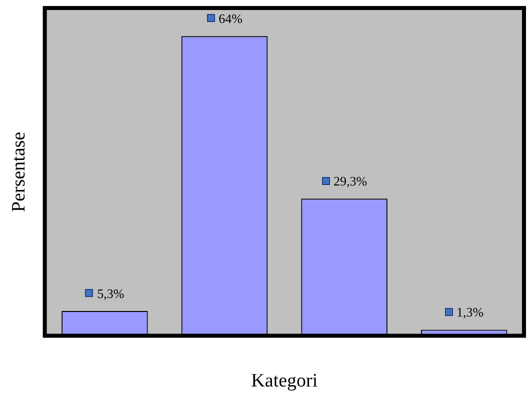 This screenshot has width=530, height=401. I want to click on y-axis-title: Persentase, so click(19, 172).